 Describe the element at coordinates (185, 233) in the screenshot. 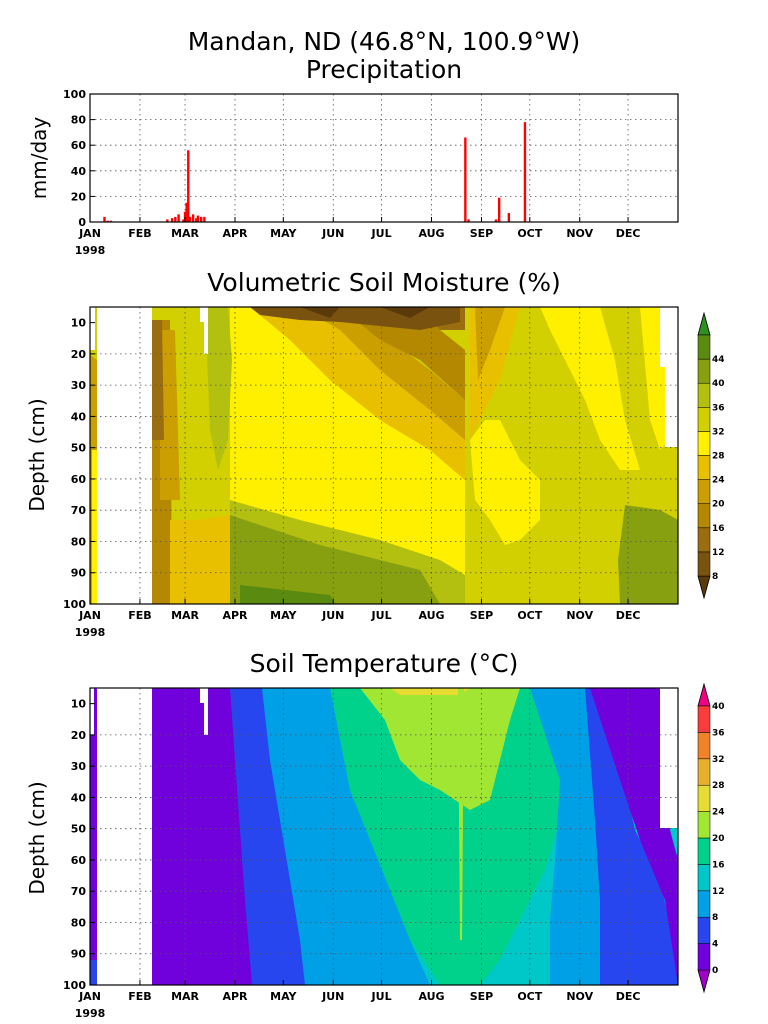

I see `x-tick-label: MAR` at that location.